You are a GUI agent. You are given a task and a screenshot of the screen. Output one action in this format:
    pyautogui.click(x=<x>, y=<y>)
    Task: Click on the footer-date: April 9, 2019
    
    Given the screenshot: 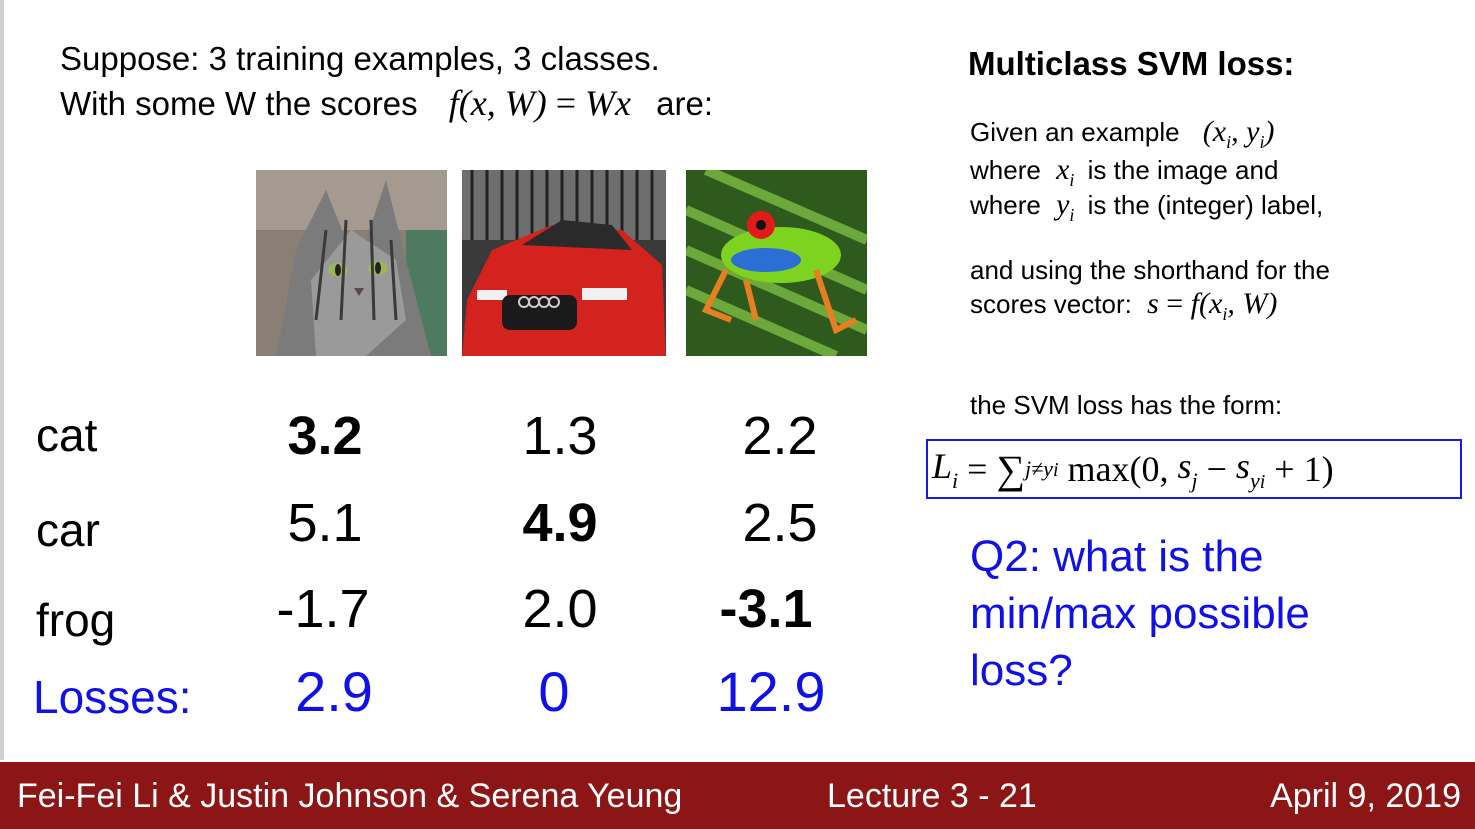 What is the action you would take?
    pyautogui.click(x=1365, y=796)
    